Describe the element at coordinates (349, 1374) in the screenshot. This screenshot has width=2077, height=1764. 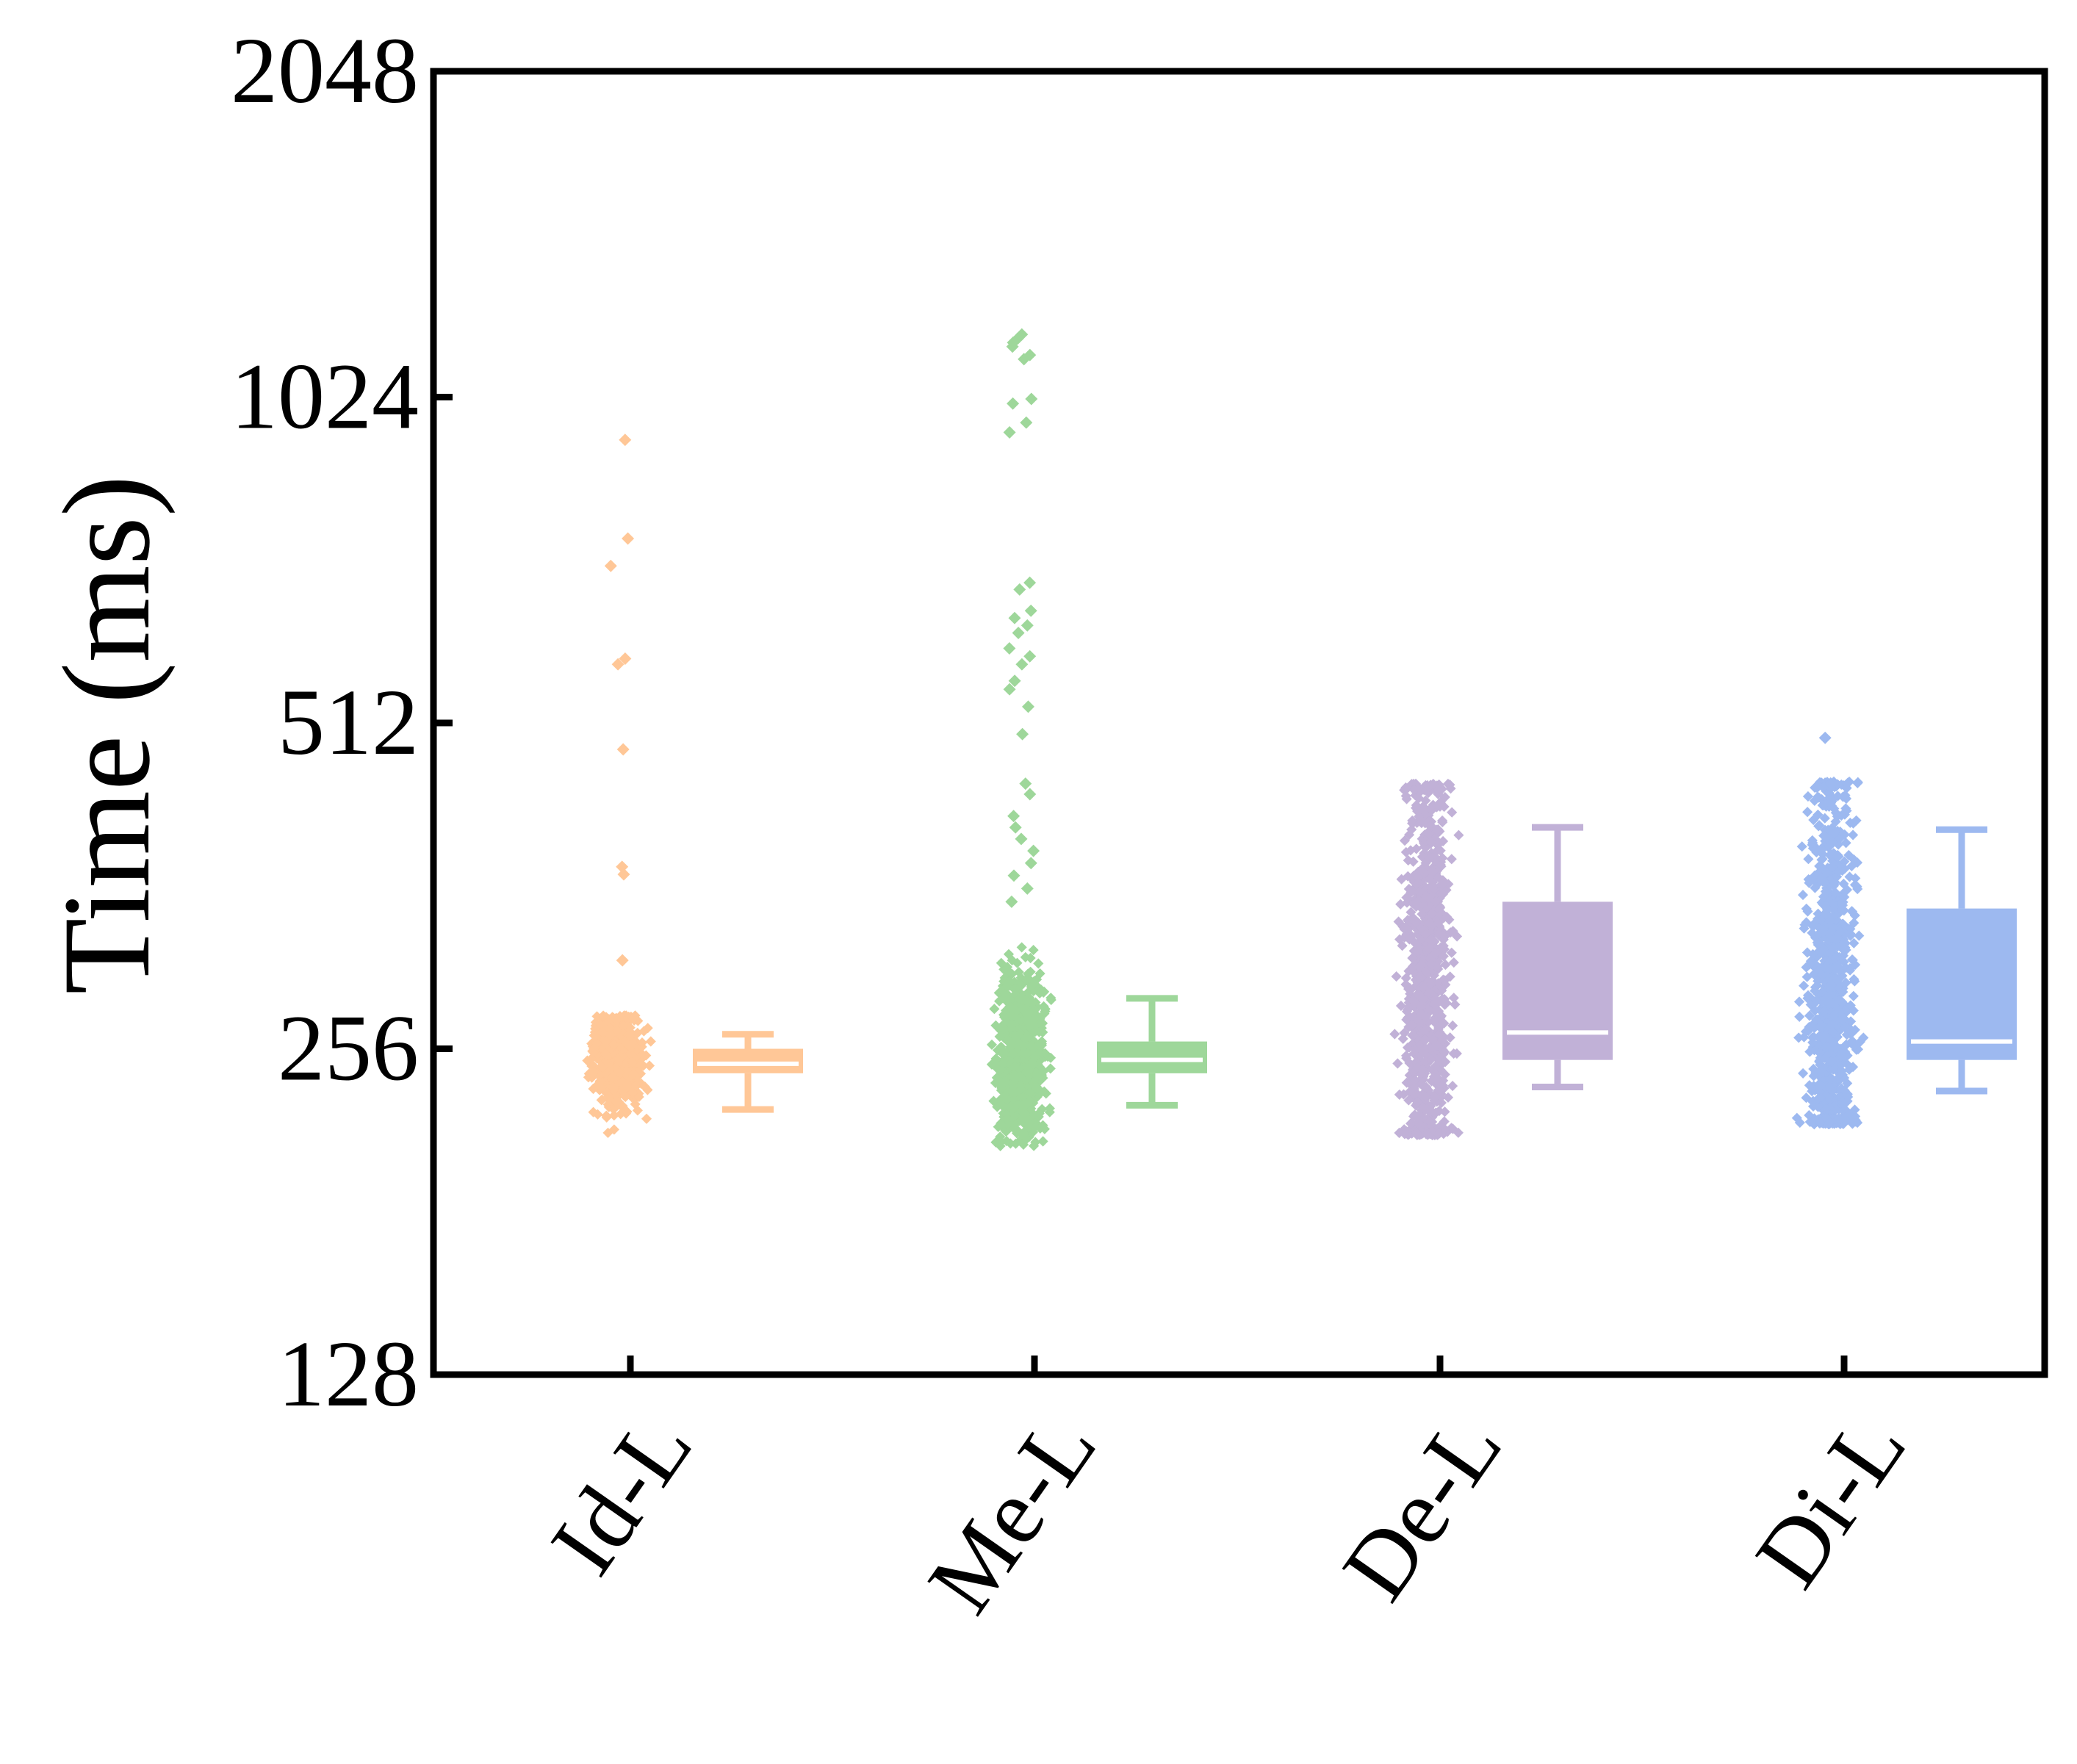
I see `y-tick-label: 128` at that location.